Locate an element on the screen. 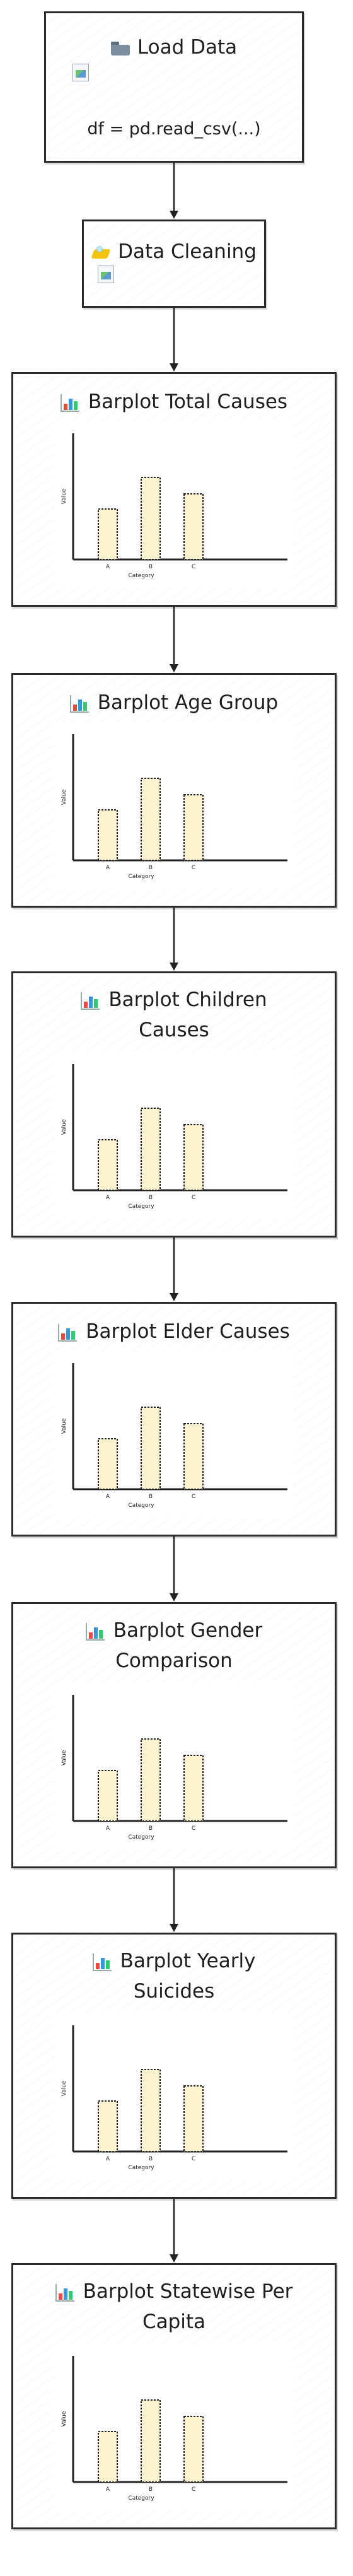 This screenshot has width=353, height=2576. node-data-cleaning: Data Cleaning is located at coordinates (174, 264).